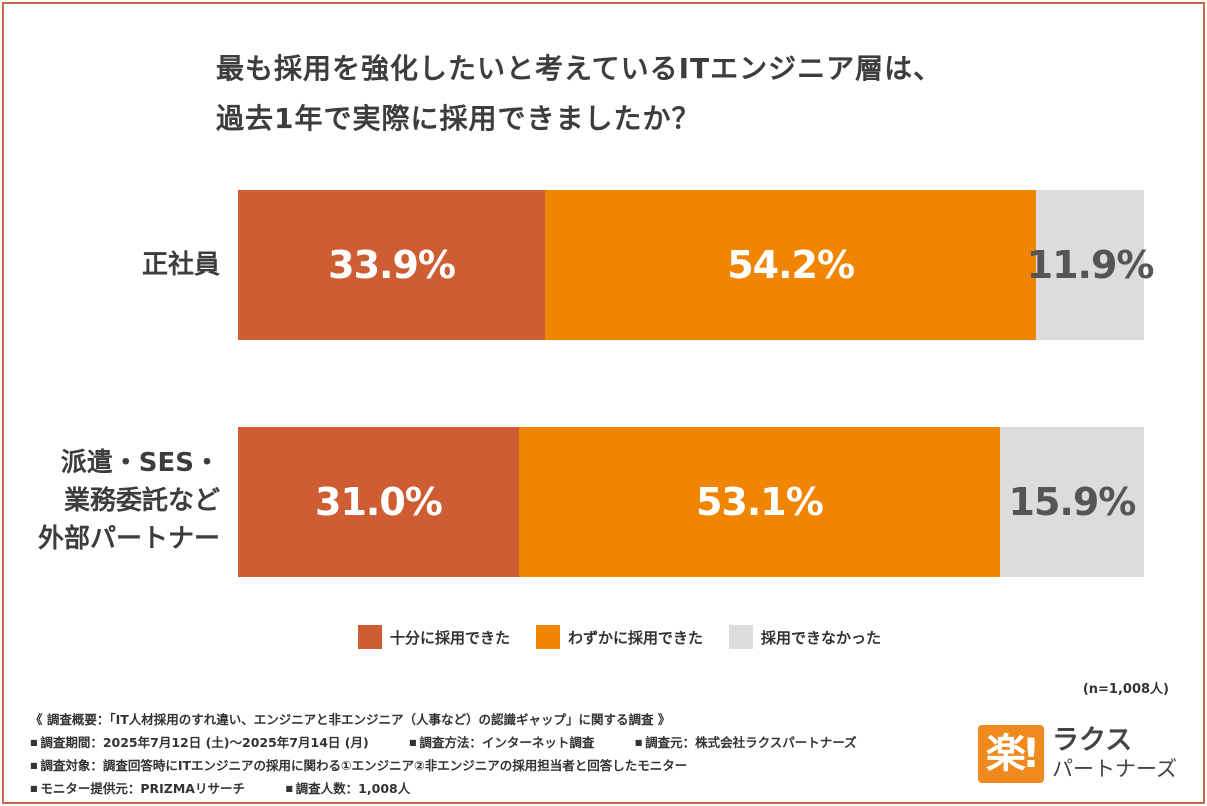 This screenshot has height=806, width=1207. I want to click on segment-none: 15.9%, so click(1071, 502).